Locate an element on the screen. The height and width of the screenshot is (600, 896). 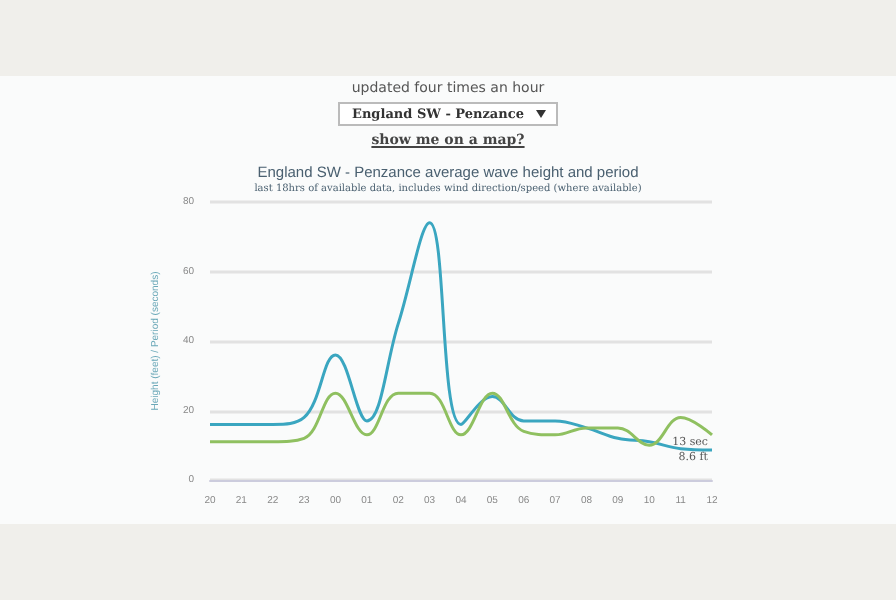
line-series is located at coordinates (461, 419).